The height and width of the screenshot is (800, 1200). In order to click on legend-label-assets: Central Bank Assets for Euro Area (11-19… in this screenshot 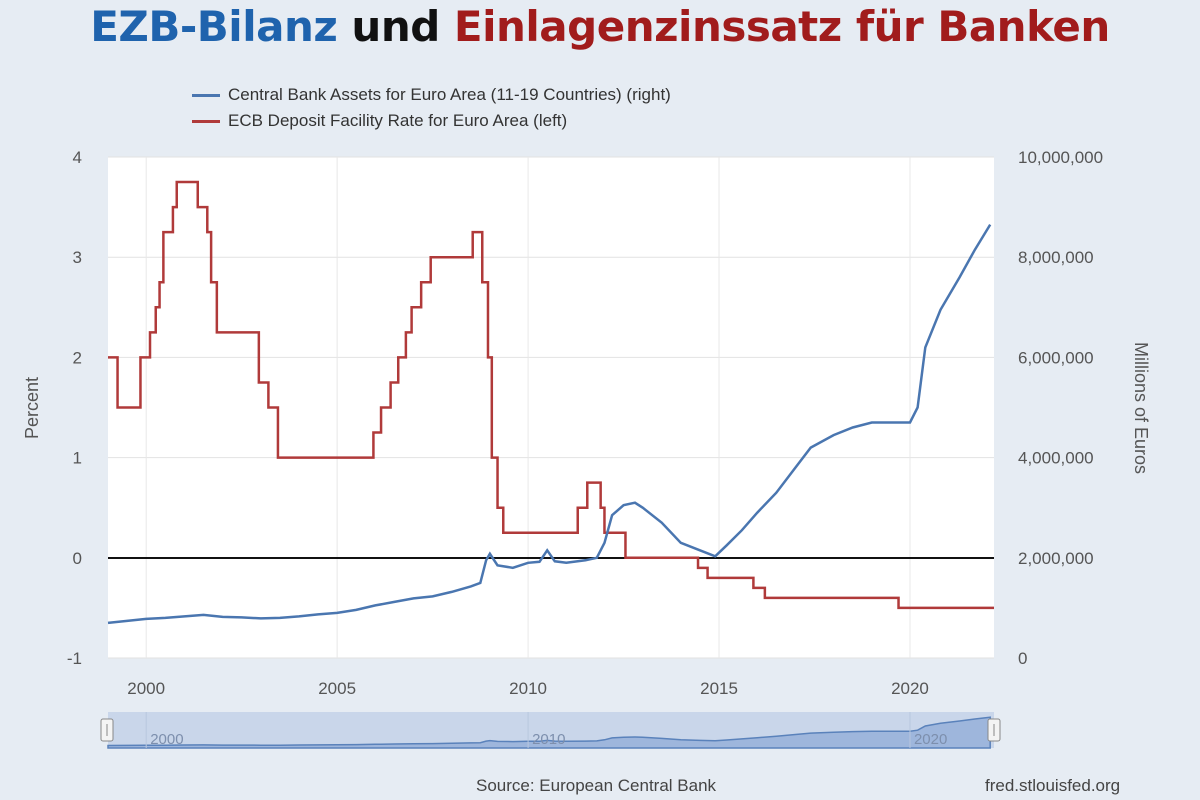, I will do `click(449, 94)`.